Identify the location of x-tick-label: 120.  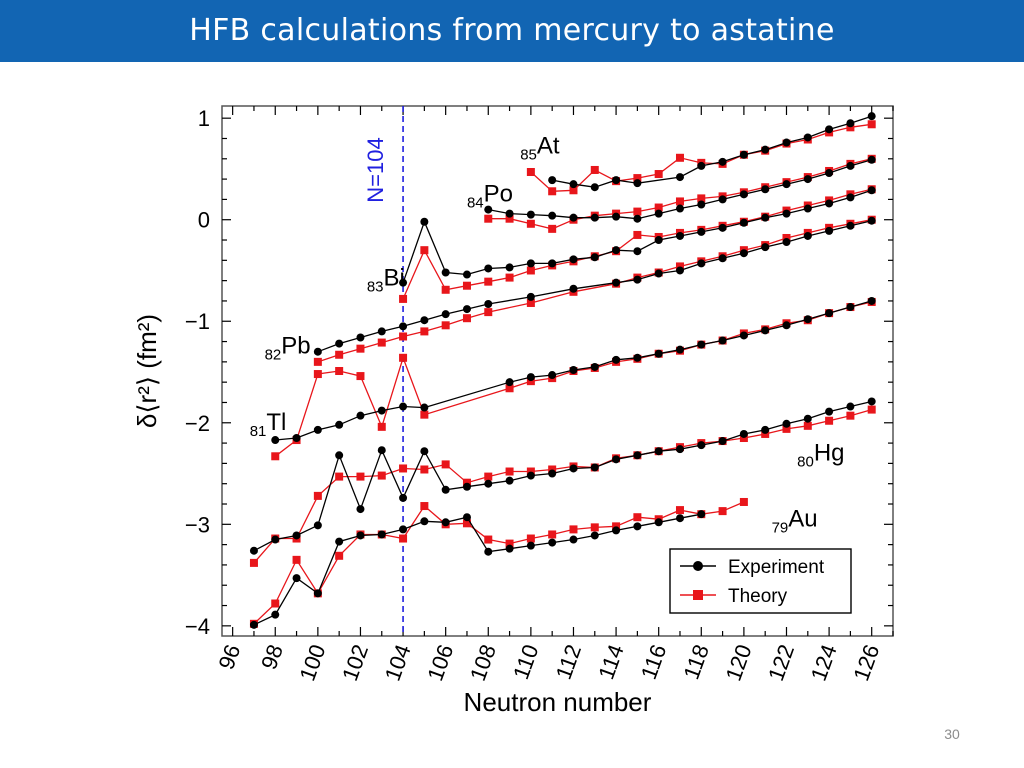
(739, 662).